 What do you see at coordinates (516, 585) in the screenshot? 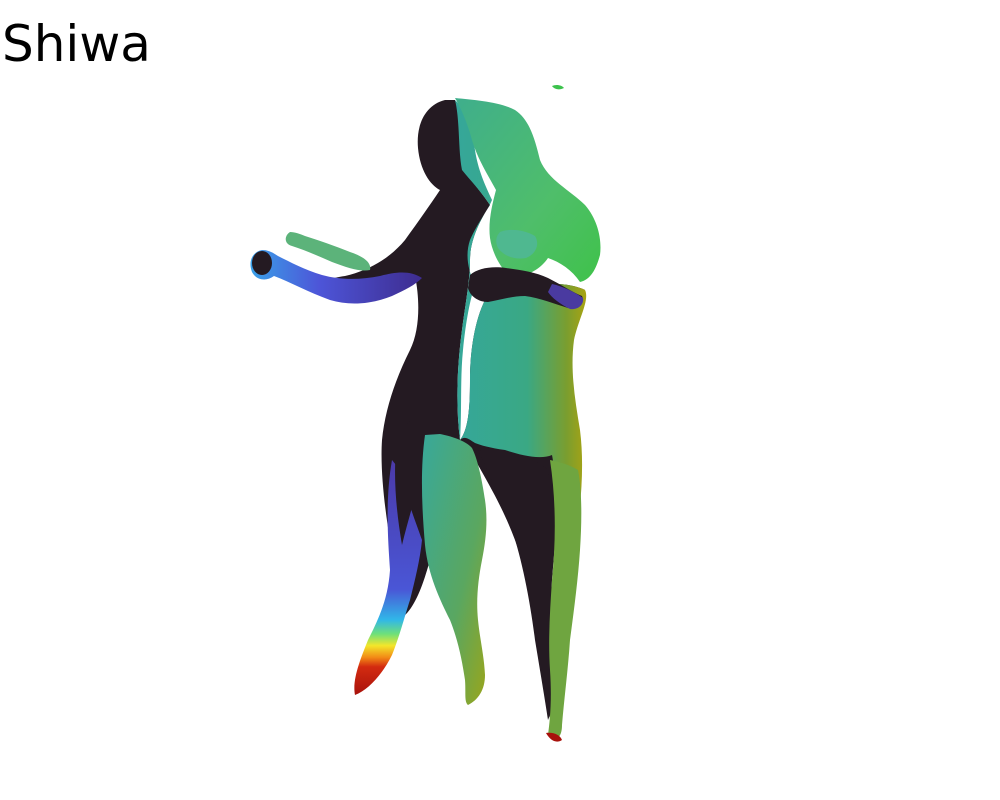
I see `right-leg-shadow` at bounding box center [516, 585].